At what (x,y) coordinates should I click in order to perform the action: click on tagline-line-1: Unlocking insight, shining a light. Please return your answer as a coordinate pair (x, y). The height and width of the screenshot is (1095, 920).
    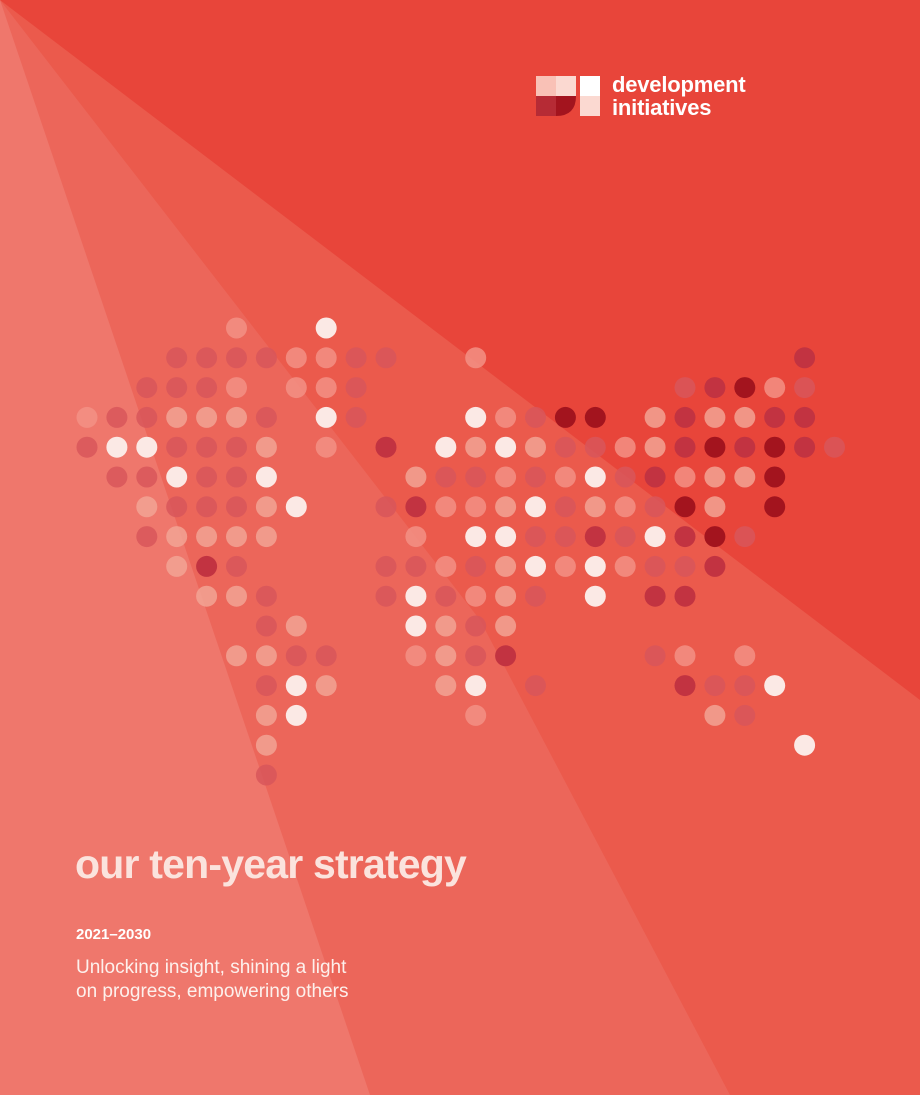
    Looking at the image, I should click on (211, 967).